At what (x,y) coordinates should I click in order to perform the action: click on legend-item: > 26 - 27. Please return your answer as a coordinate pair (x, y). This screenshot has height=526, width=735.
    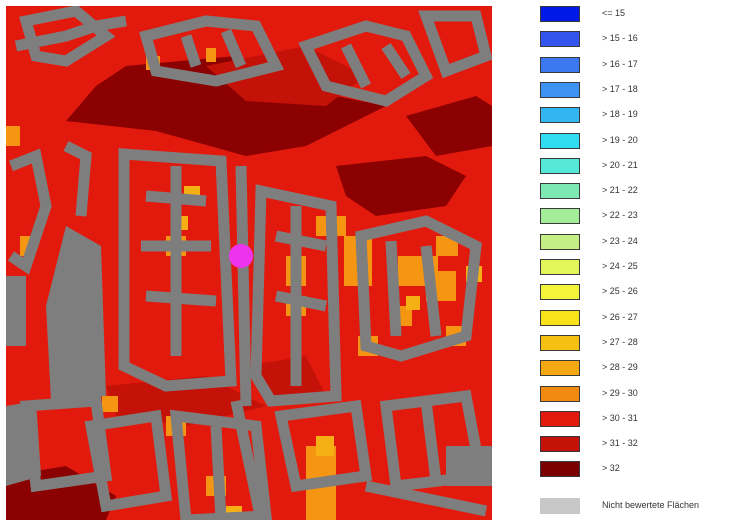
    Looking at the image, I should click on (637, 318).